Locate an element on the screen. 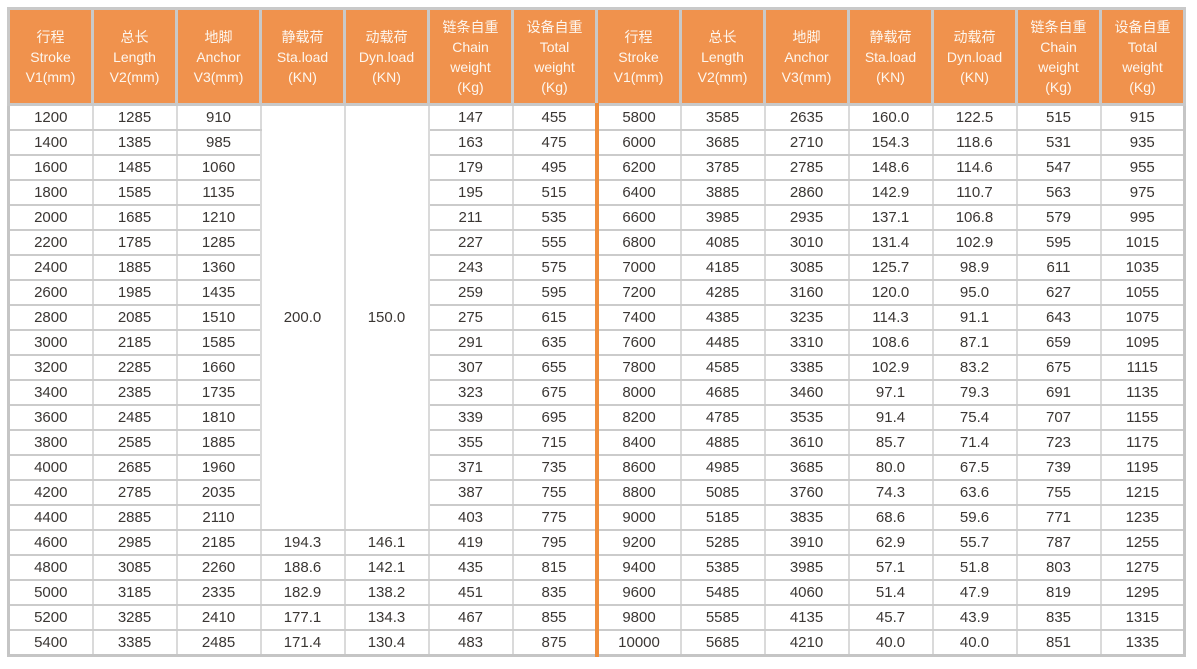 The height and width of the screenshot is (669, 1197). col-header-dyn-load-left: 动载荷 Dyn.load (KN) is located at coordinates (386, 56).